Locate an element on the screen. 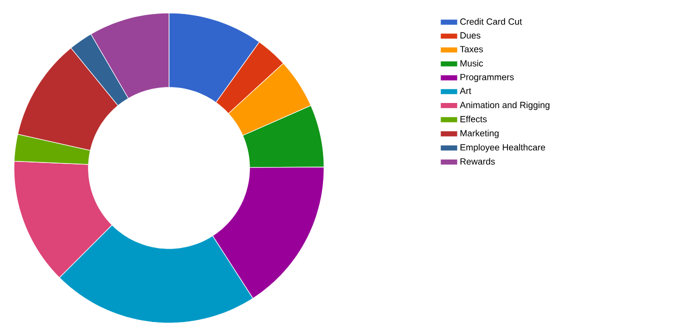  legend-label: Employee Healthcare is located at coordinates (503, 148).